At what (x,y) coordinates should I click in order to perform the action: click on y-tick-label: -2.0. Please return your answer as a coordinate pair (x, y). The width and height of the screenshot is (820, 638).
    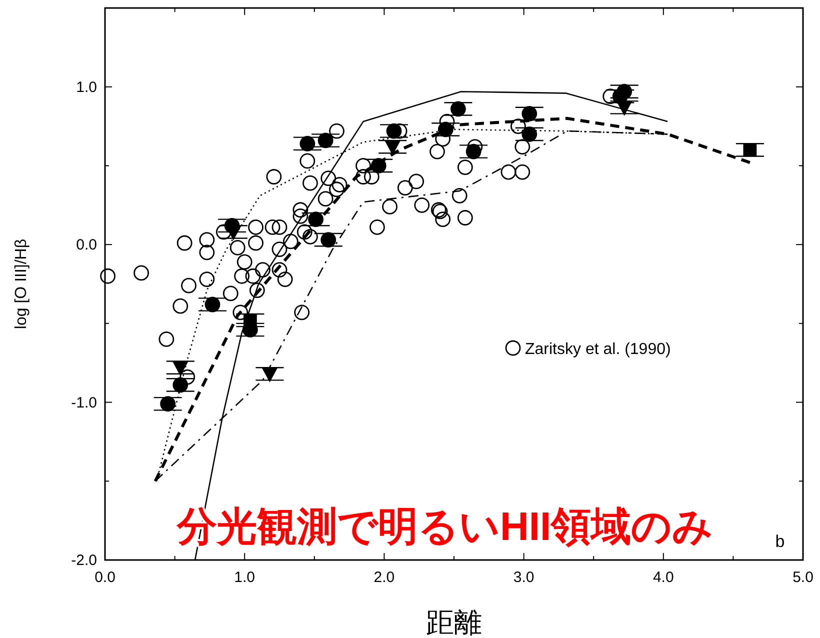
    Looking at the image, I should click on (84, 560).